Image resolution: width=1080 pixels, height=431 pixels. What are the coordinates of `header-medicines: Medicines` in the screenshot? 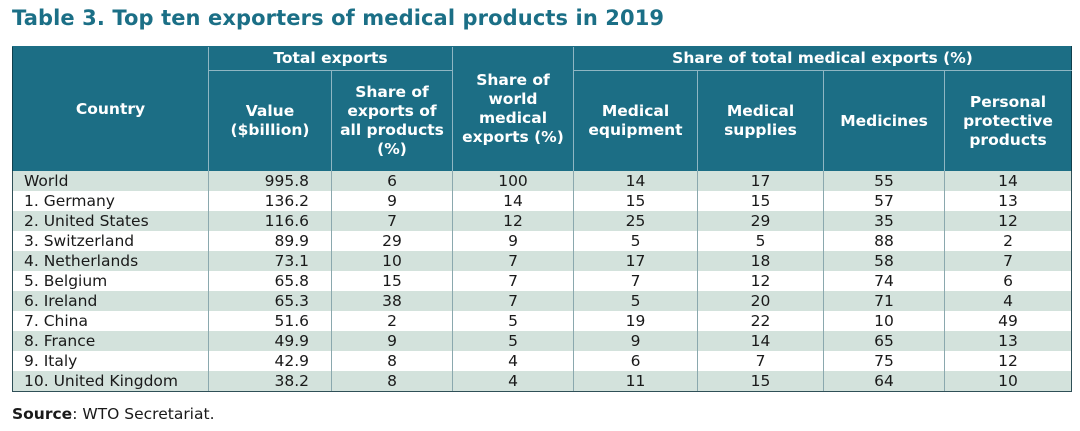 It's located at (884, 120).